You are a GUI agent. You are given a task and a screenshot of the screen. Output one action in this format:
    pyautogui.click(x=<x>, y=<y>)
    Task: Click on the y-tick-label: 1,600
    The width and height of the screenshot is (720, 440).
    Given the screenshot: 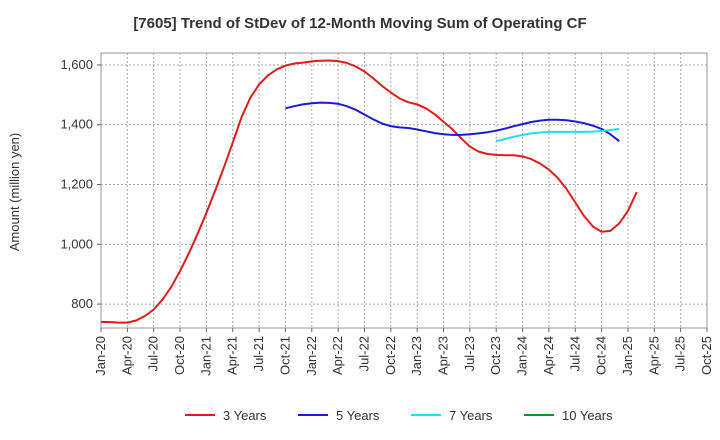 What is the action you would take?
    pyautogui.click(x=76, y=64)
    